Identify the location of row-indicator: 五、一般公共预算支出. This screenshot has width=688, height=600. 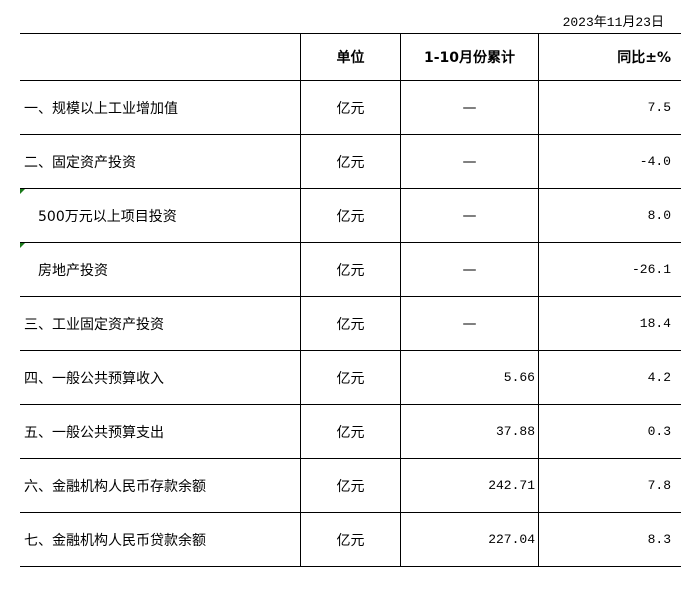
(160, 431).